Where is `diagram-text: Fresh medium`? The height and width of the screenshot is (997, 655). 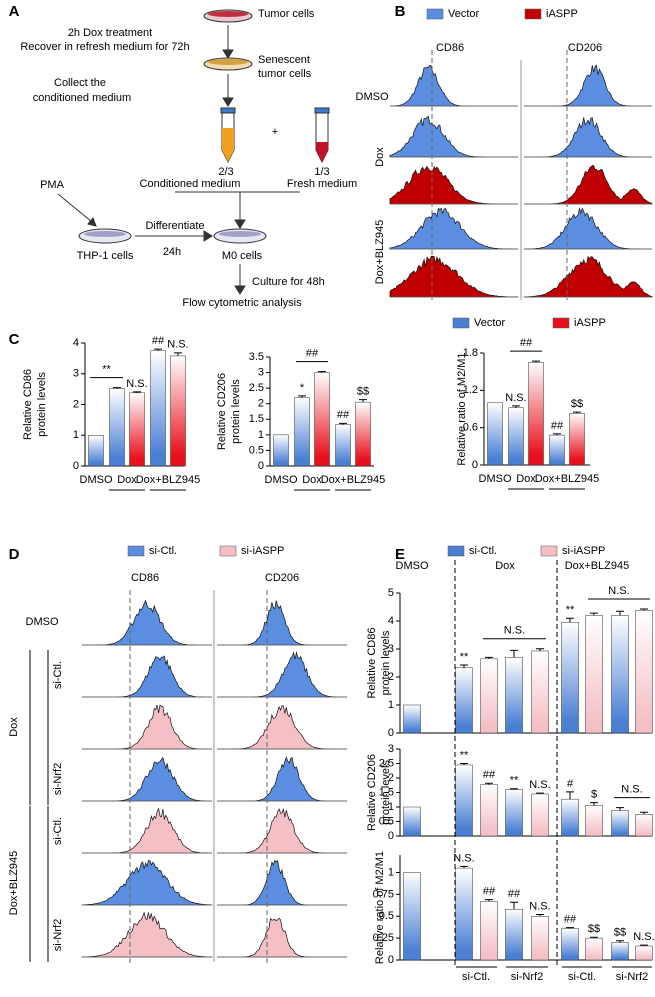 diagram-text: Fresh medium is located at coordinates (322, 184).